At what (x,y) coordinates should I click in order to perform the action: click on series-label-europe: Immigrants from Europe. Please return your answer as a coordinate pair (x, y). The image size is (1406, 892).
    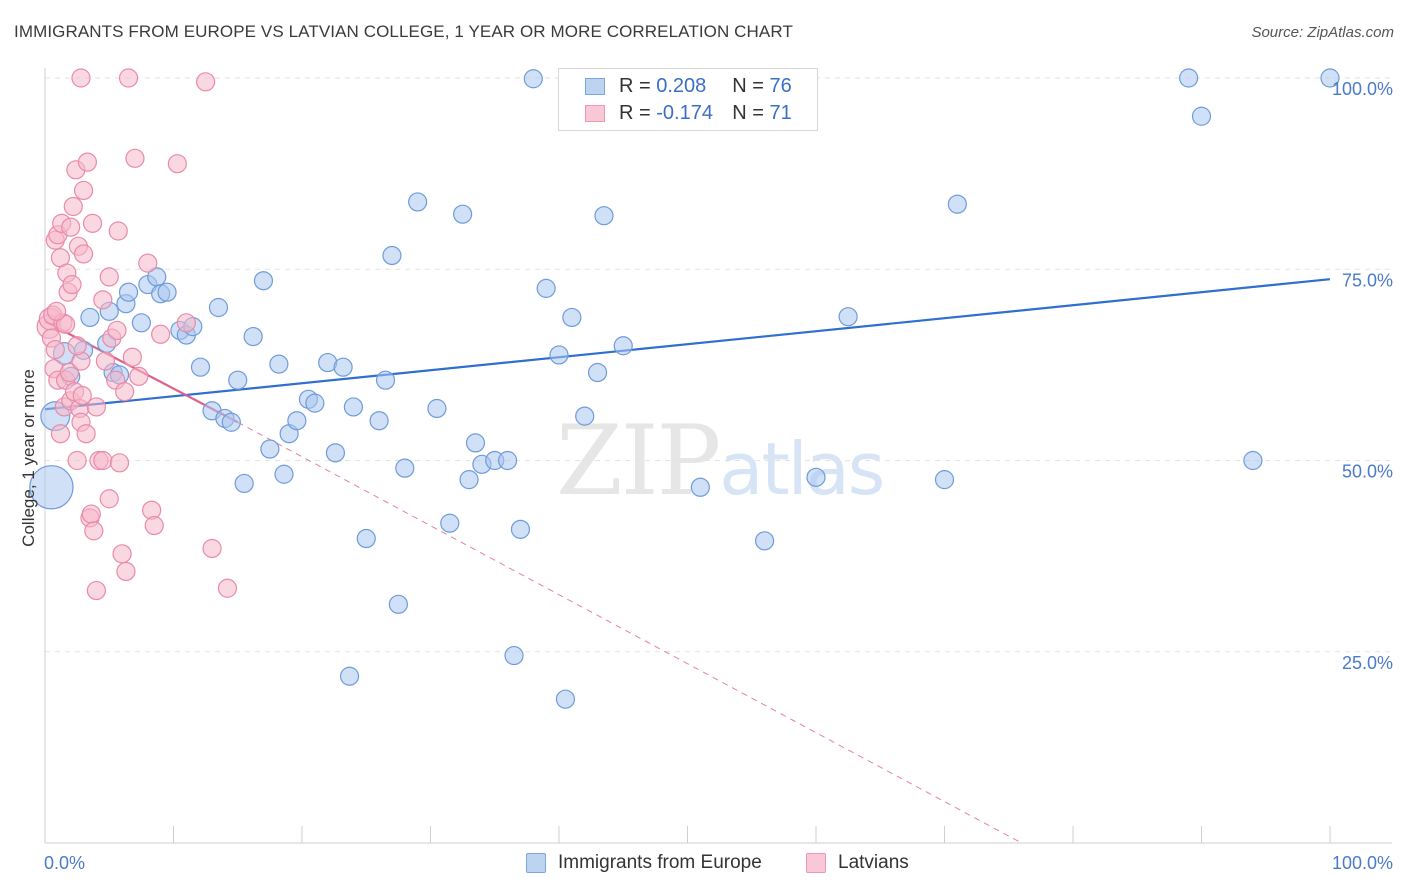
    Looking at the image, I should click on (660, 862).